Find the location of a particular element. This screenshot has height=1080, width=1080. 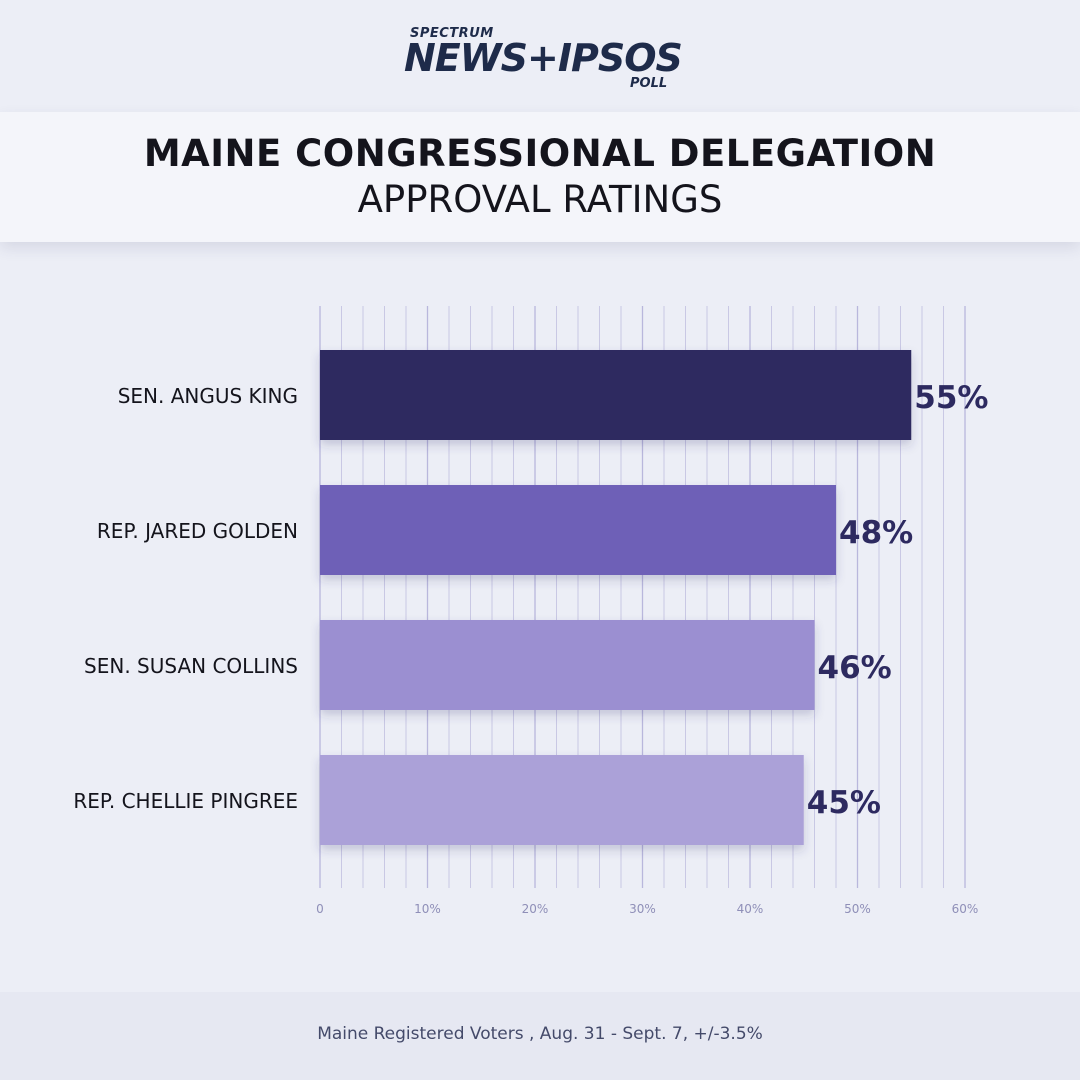

value-label: 48% is located at coordinates (876, 533).